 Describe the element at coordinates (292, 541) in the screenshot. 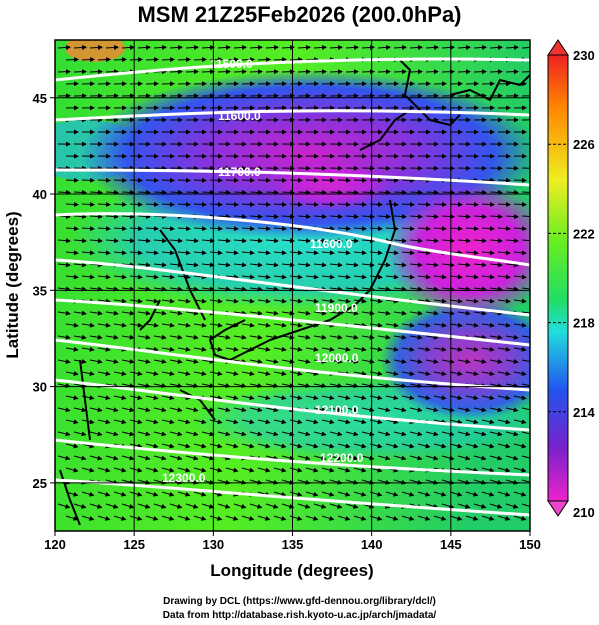

I see `x-axis: 120 125 130 135 140 145 150` at that location.